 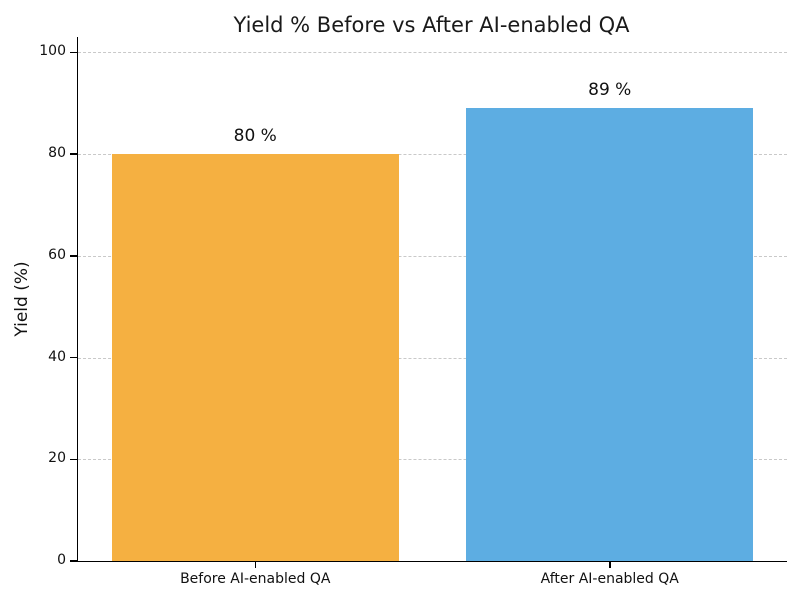 I want to click on y-tick-label: 60, so click(x=57, y=254).